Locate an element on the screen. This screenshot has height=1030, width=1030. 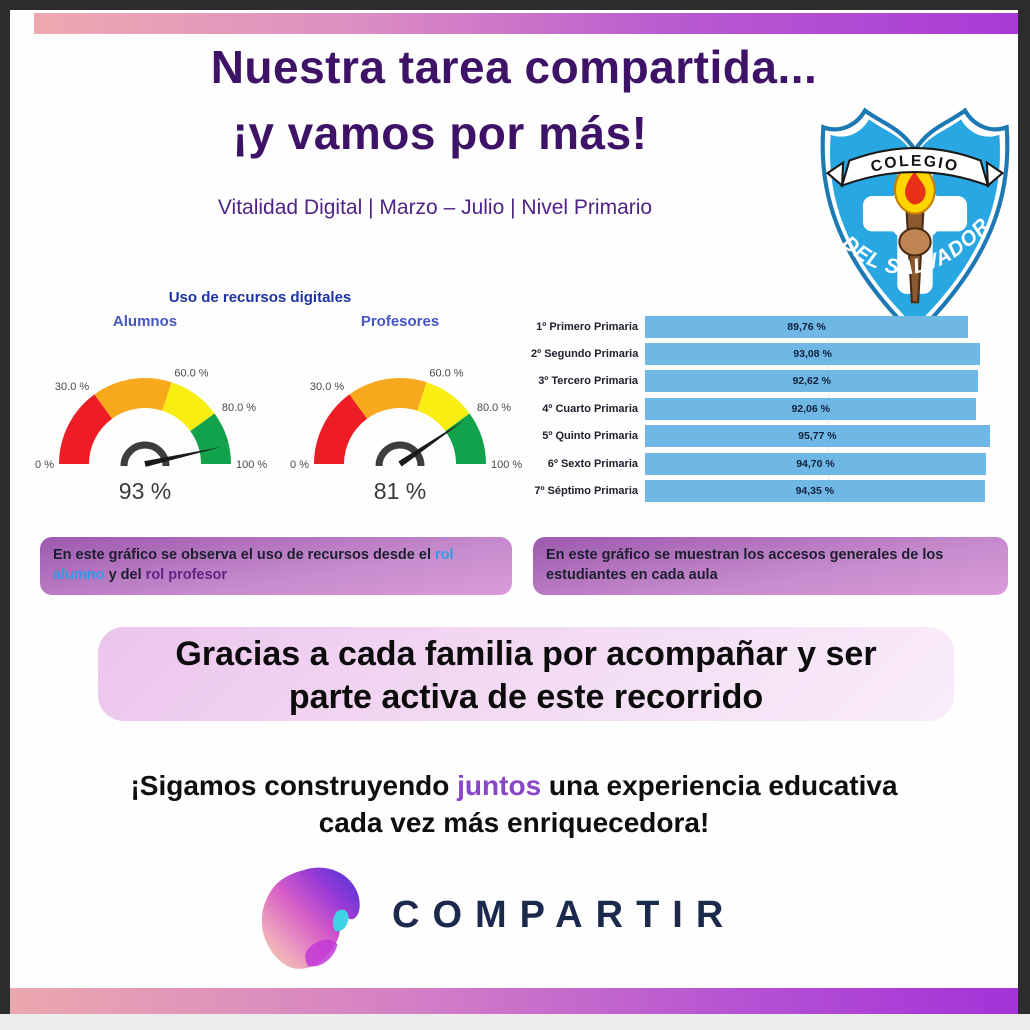
bar-row: 2º Segundo Primaria 93,08 % is located at coordinates (769, 353).